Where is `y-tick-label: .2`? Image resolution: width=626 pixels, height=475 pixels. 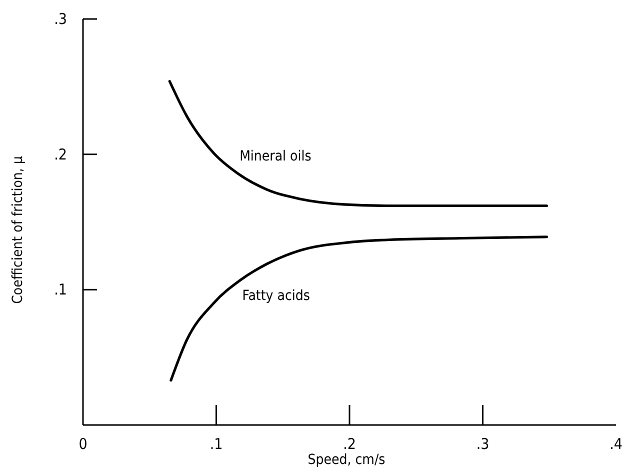 y-tick-label: .2 is located at coordinates (60, 154).